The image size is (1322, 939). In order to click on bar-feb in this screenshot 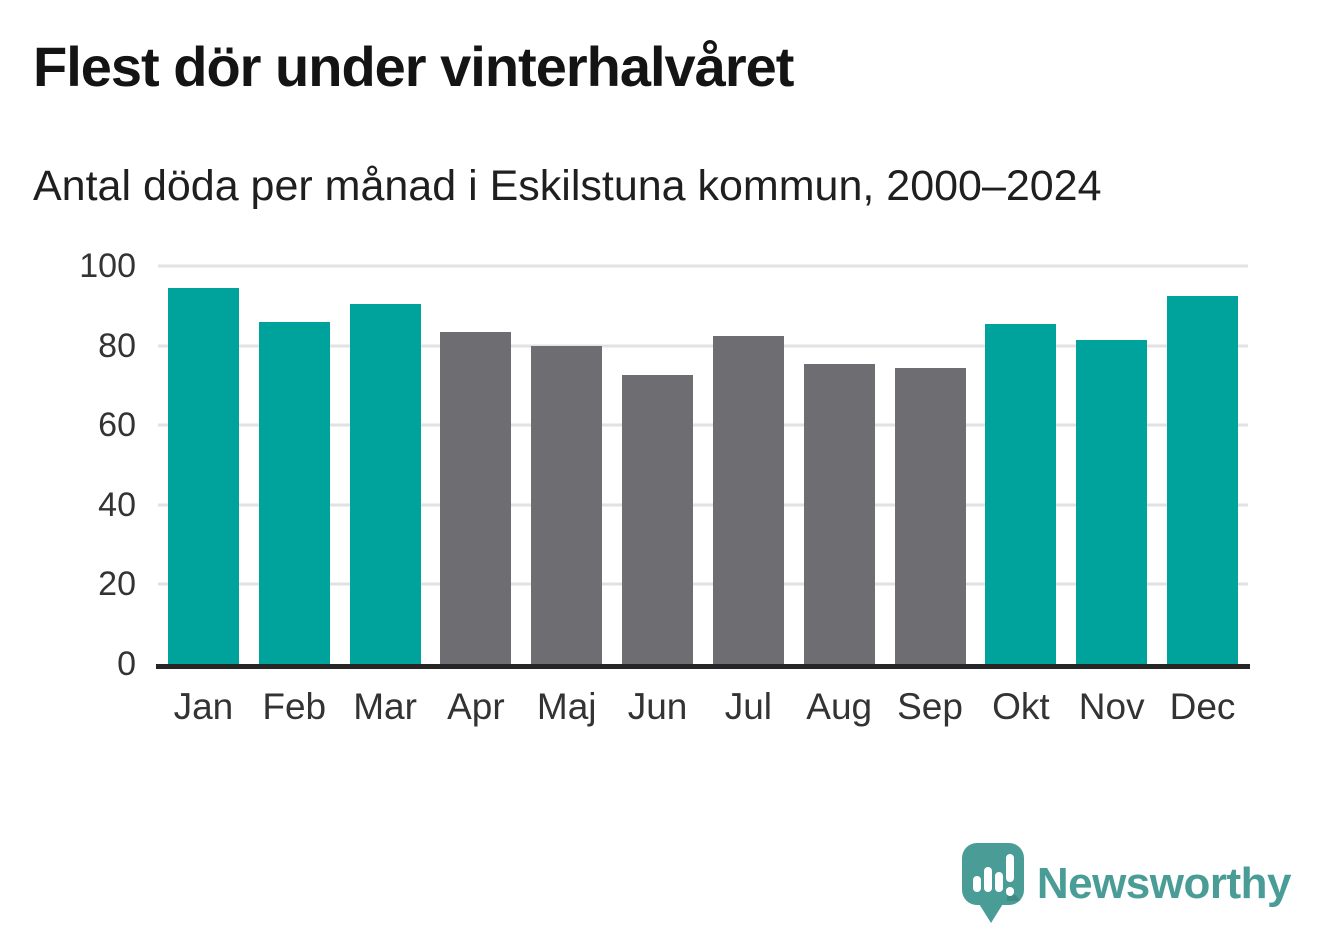, I will do `click(294, 492)`.